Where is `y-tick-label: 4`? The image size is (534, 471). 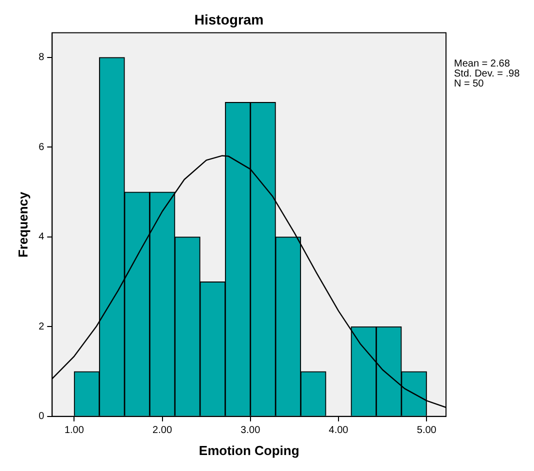
y-tick-label: 4 is located at coordinates (41, 237).